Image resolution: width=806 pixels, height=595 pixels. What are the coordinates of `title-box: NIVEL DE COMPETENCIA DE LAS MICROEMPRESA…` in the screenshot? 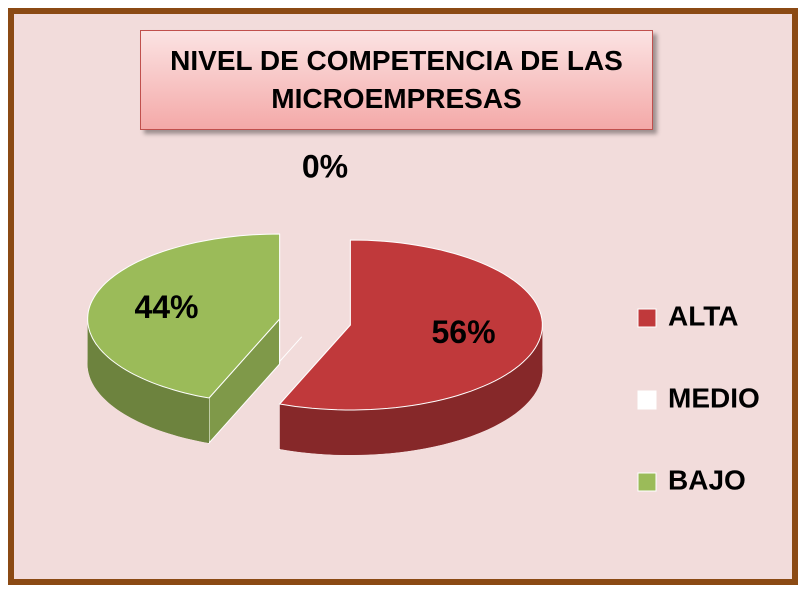 It's located at (396, 80).